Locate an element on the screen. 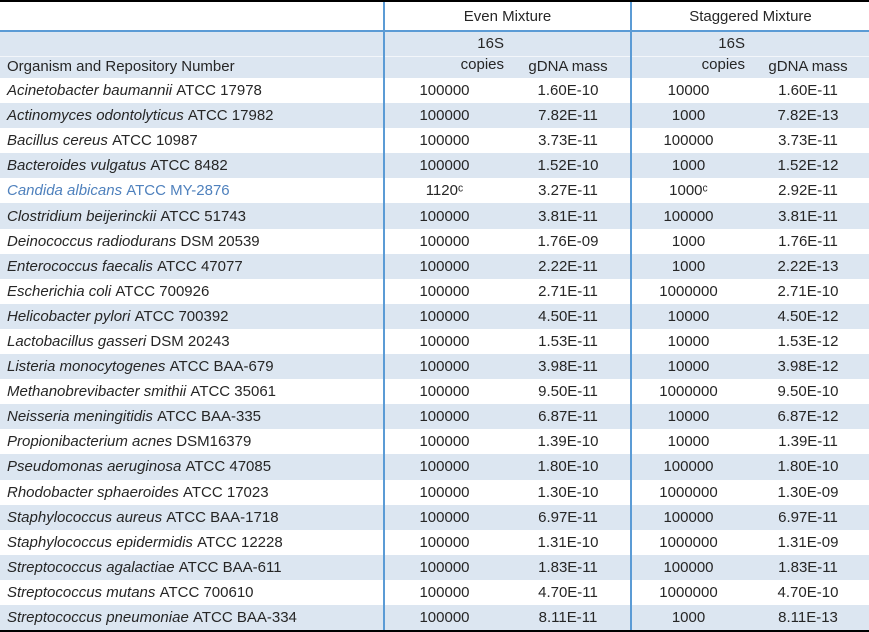 This screenshot has height=632, width=869. even-gdna-mass-cell: 3.27E-11 is located at coordinates (568, 191).